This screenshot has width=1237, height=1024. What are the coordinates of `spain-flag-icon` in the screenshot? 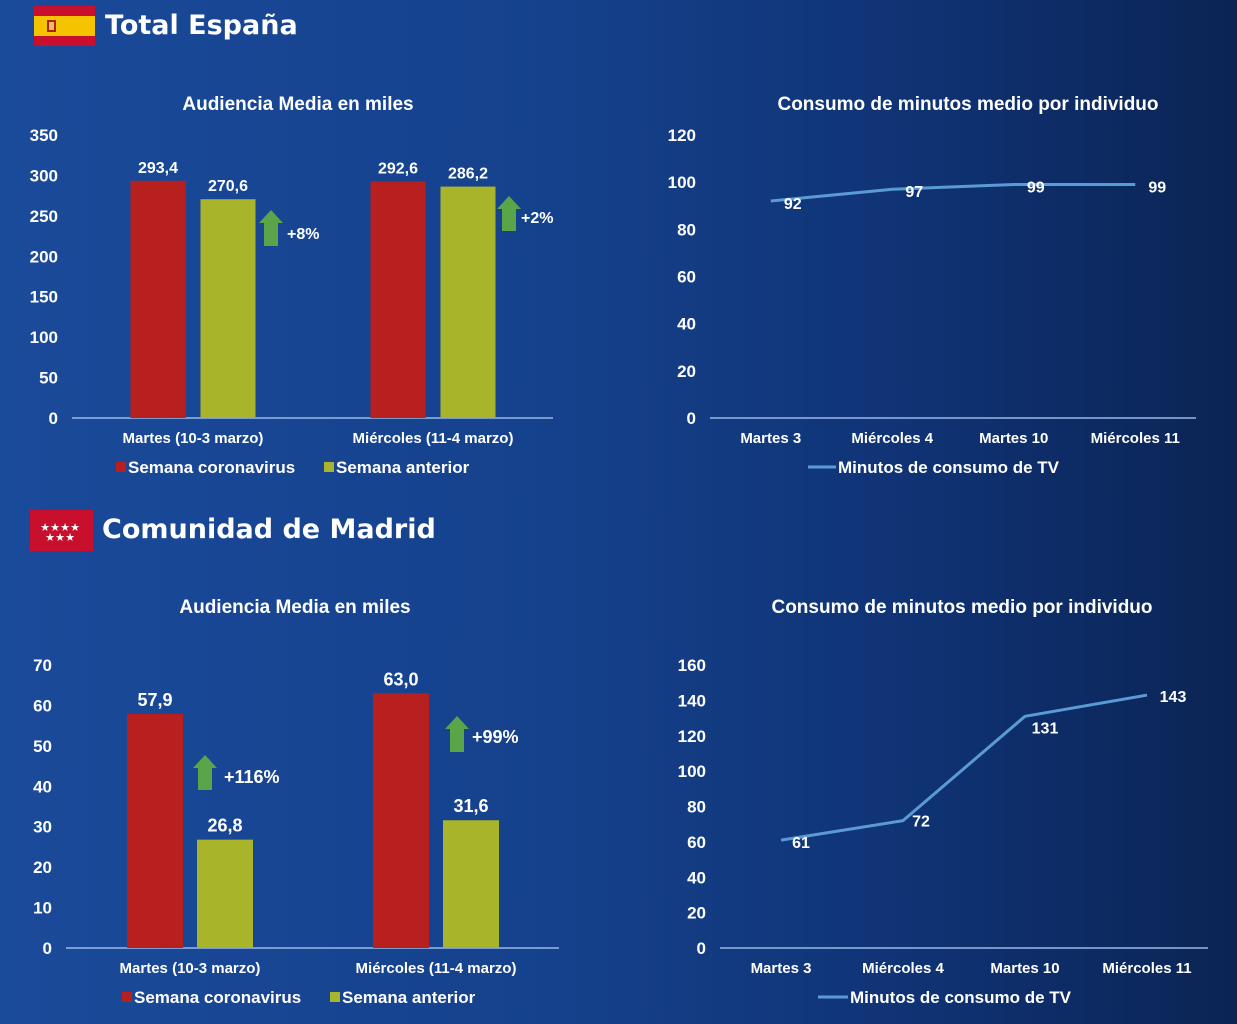 It's located at (64, 26).